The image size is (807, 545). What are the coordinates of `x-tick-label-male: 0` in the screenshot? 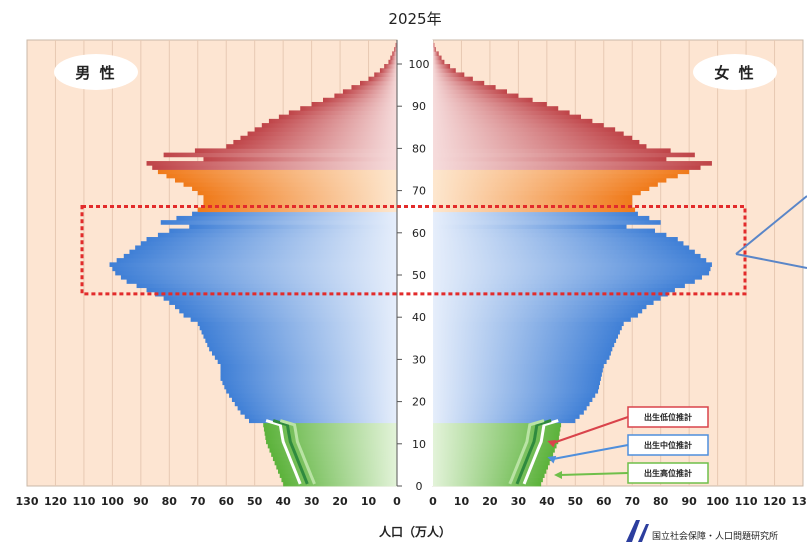 It's located at (397, 501).